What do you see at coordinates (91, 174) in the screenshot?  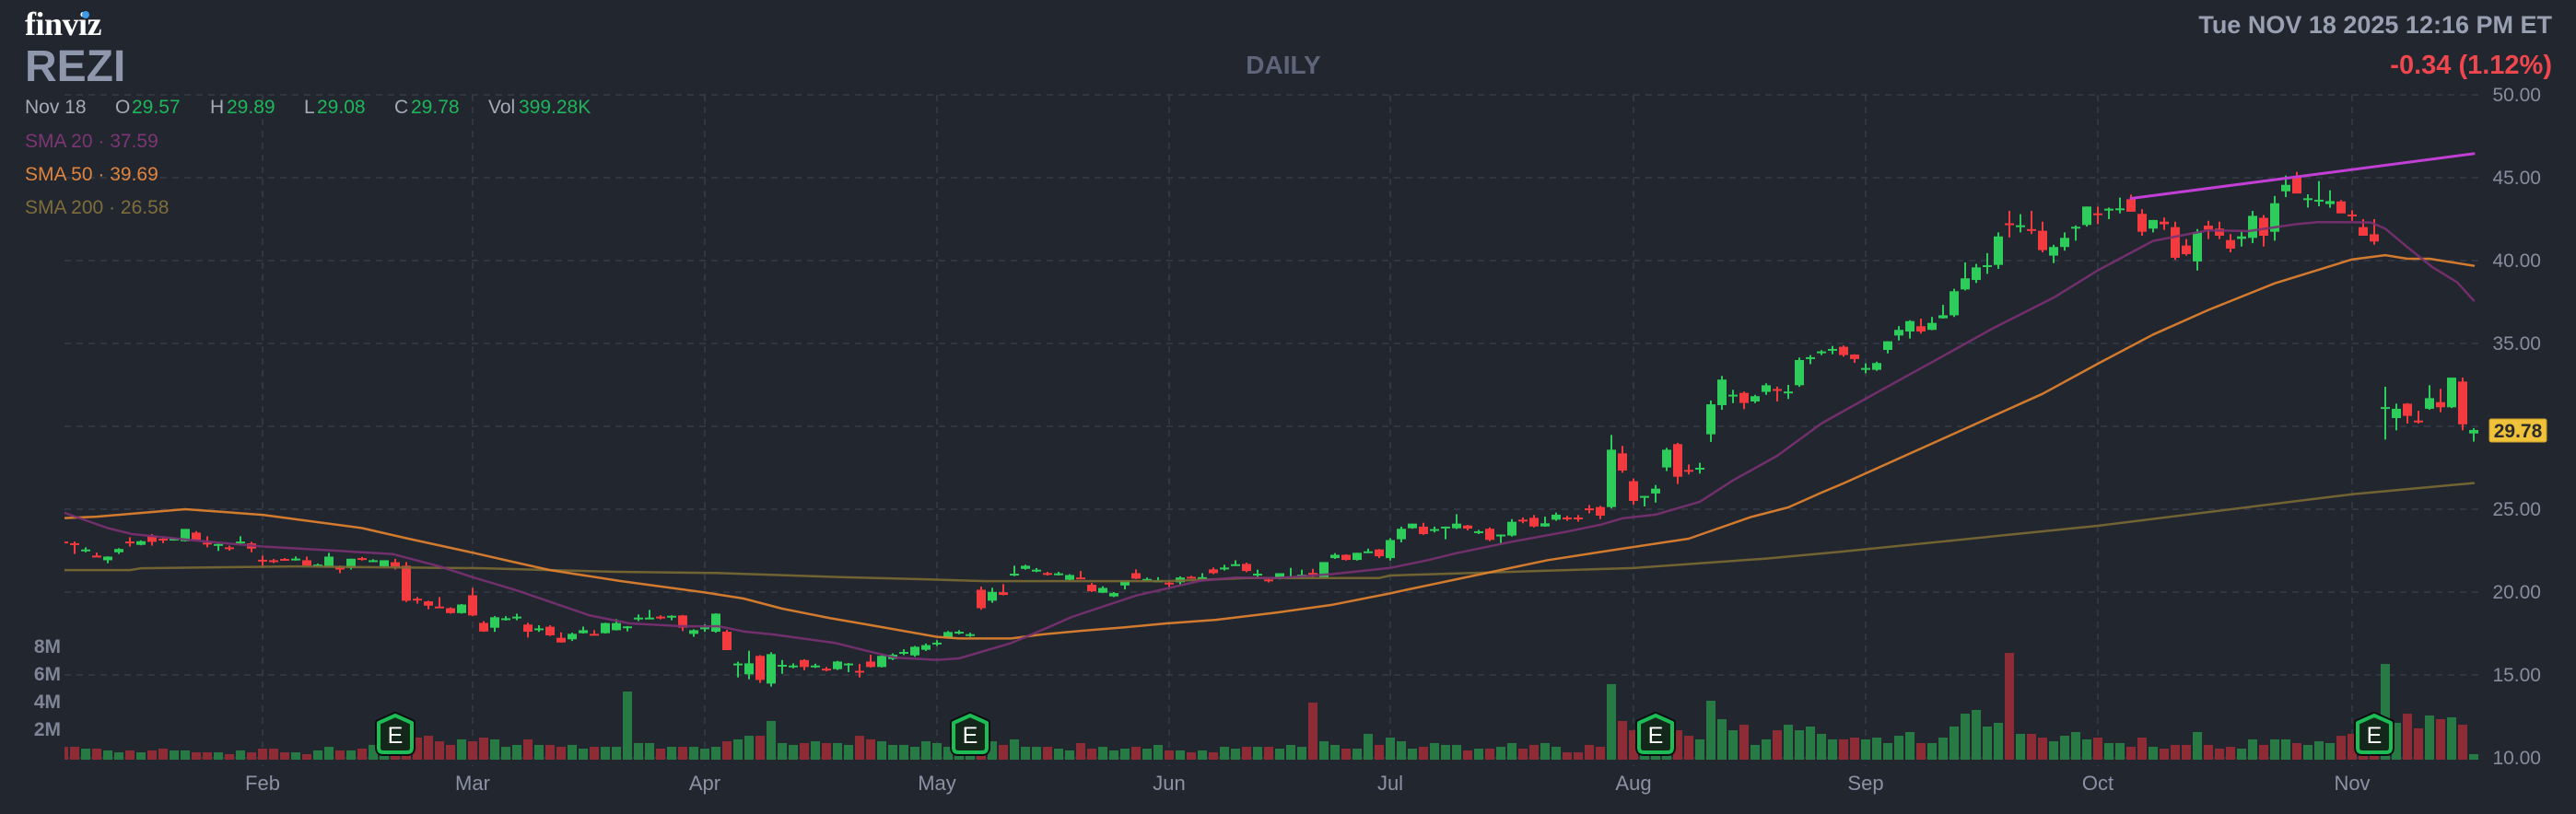 I see `sma50-legend: SMA 50 · 39.69` at bounding box center [91, 174].